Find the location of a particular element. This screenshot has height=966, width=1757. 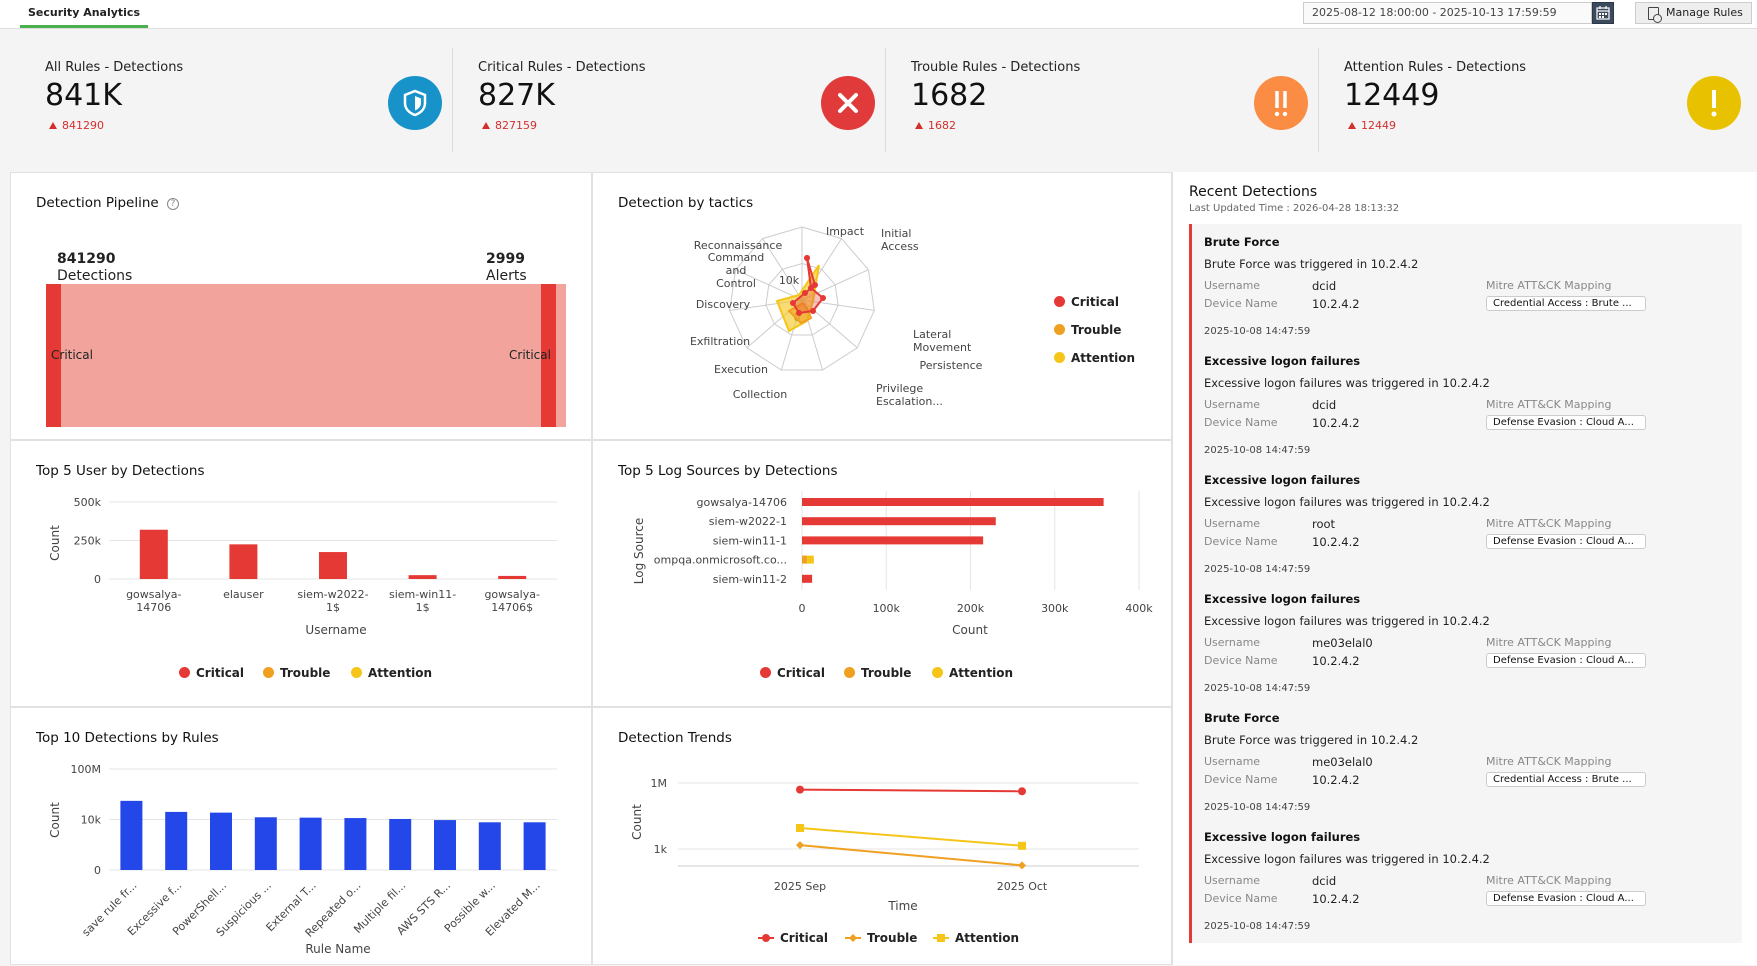

kpi-attention-rules: Attention Rules - Detections 12449 12449 is located at coordinates (1550, 97).